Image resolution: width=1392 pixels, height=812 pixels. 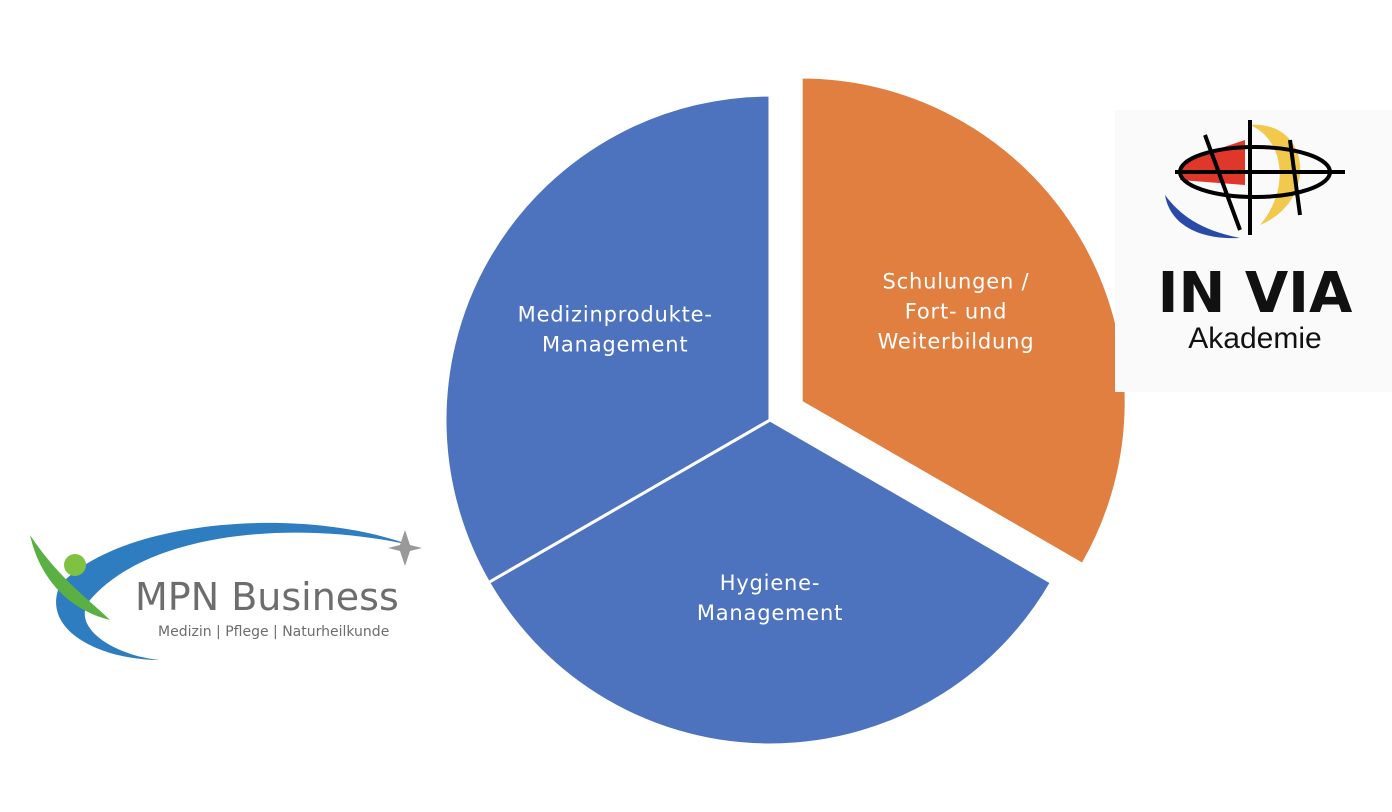 I want to click on logo-figure, so click(x=75, y=565).